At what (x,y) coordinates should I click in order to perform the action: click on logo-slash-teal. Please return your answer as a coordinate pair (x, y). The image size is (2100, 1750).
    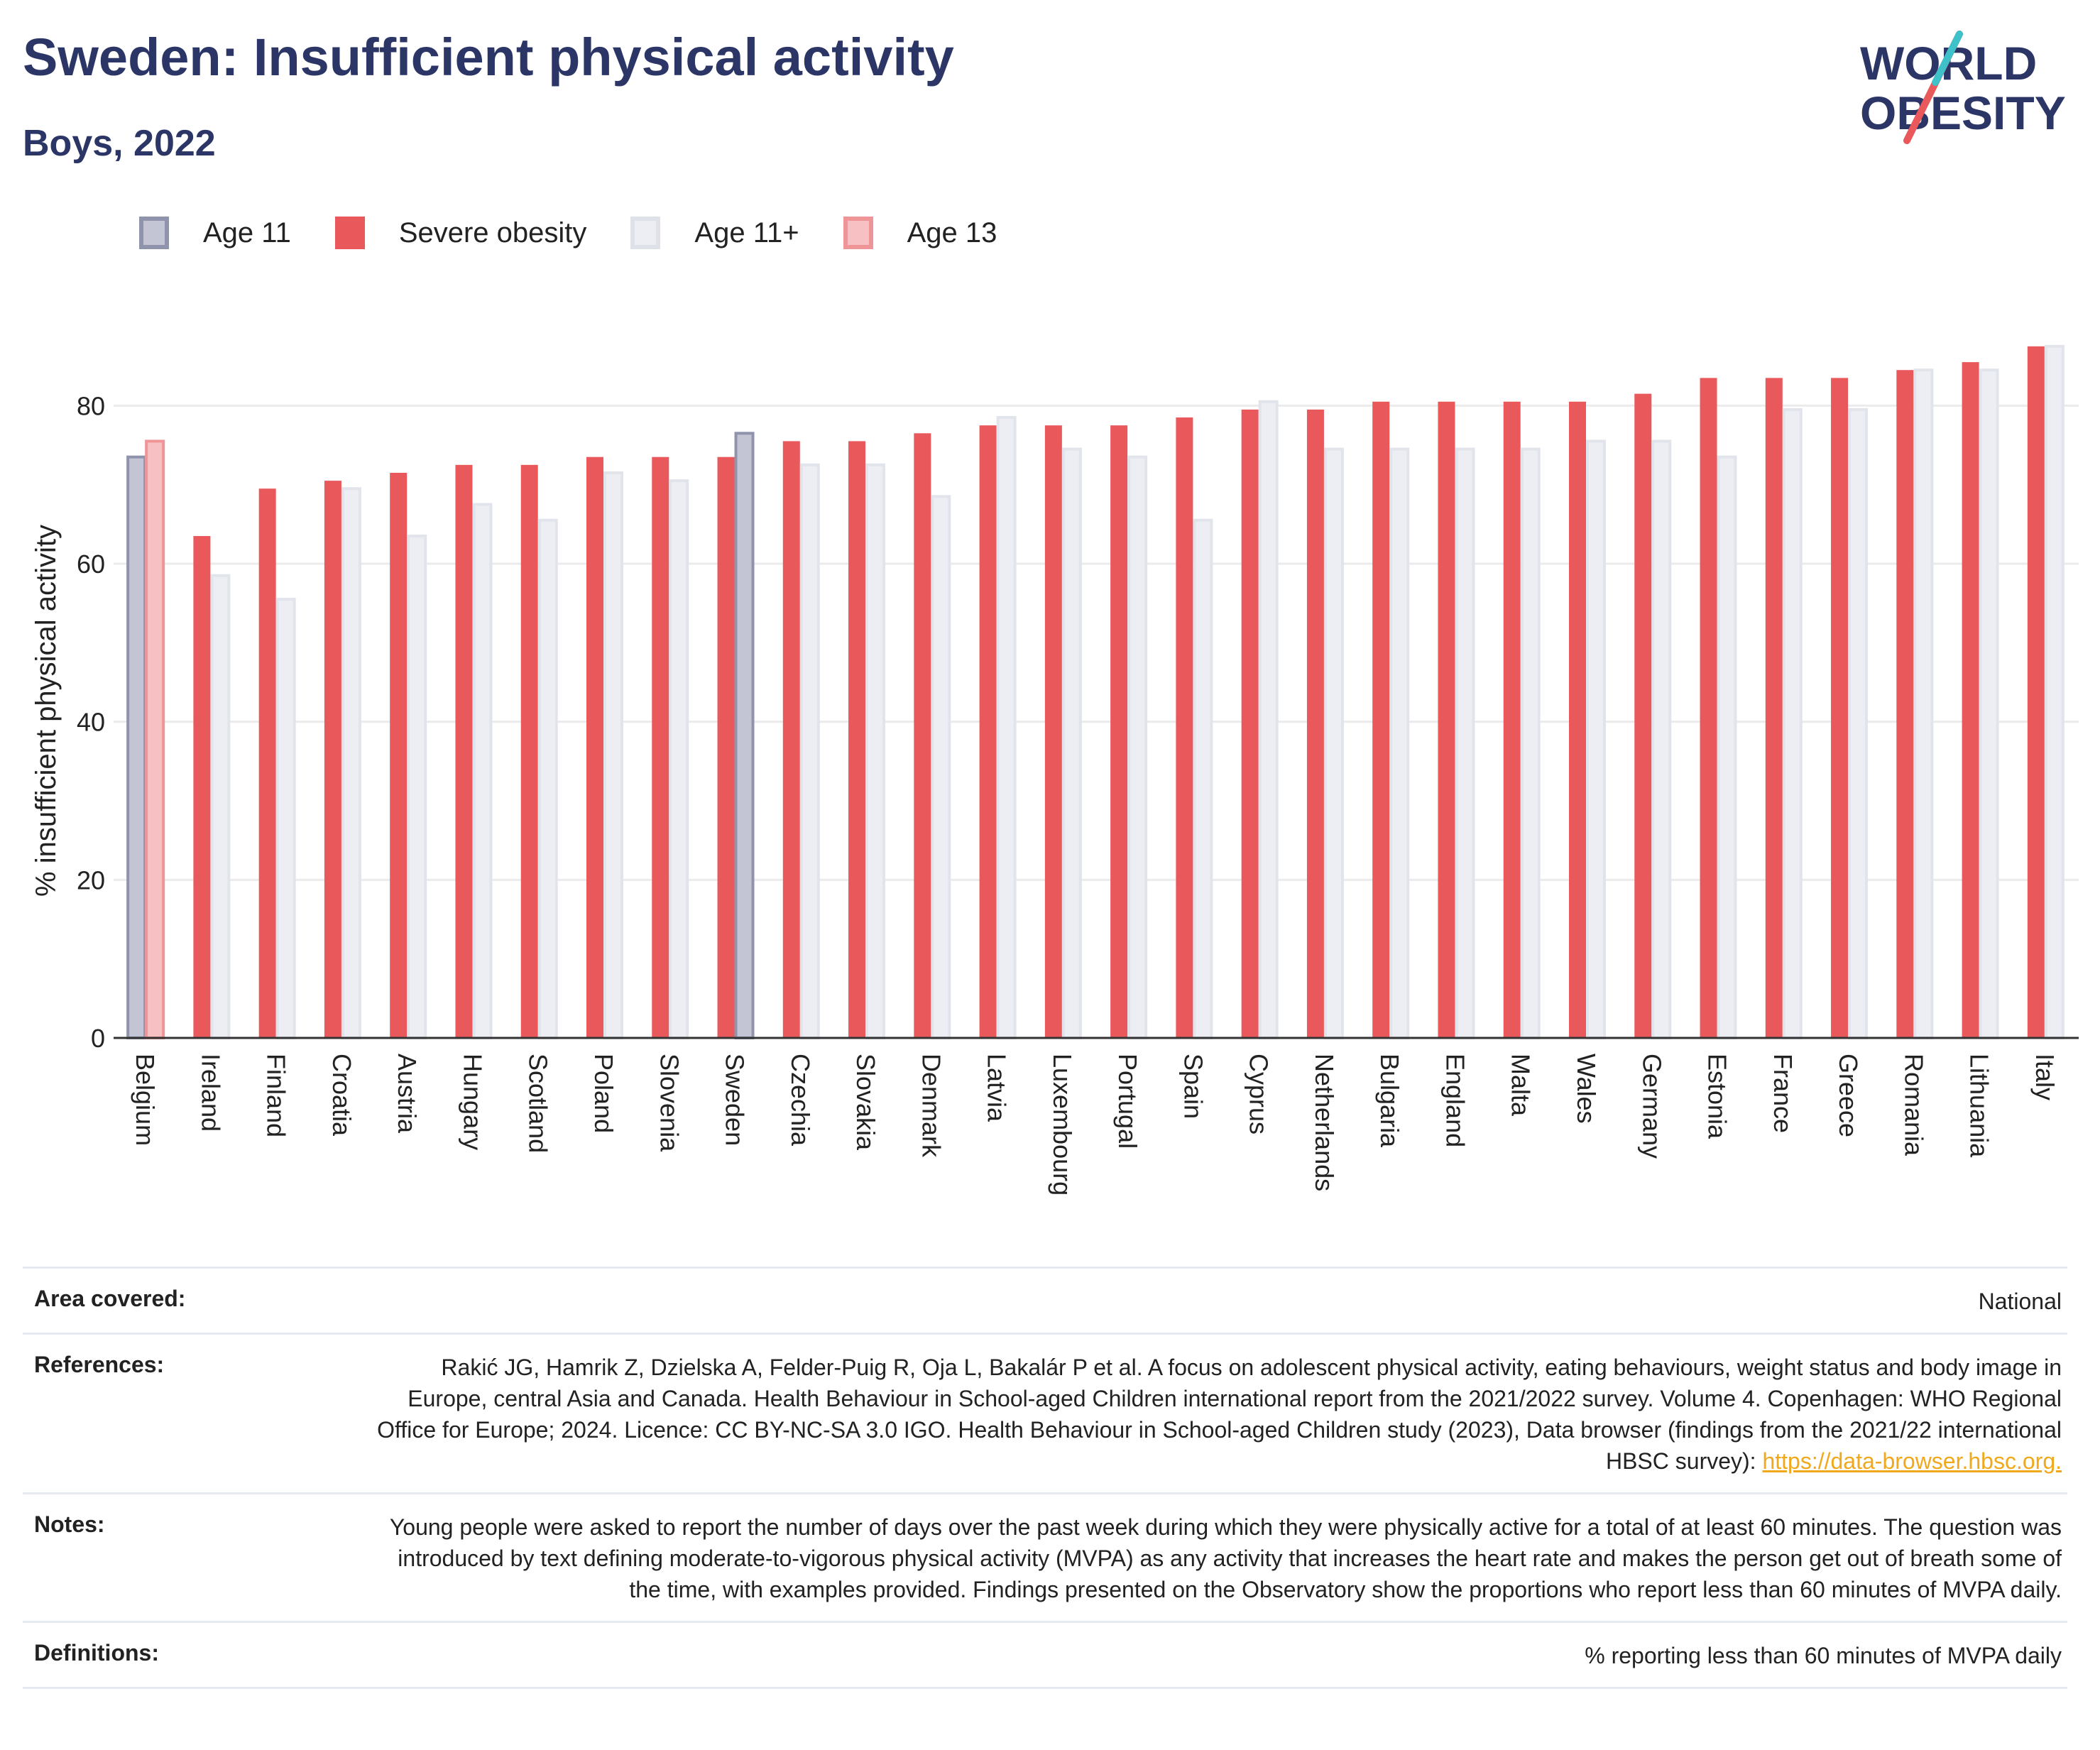
    Looking at the image, I should click on (1947, 58).